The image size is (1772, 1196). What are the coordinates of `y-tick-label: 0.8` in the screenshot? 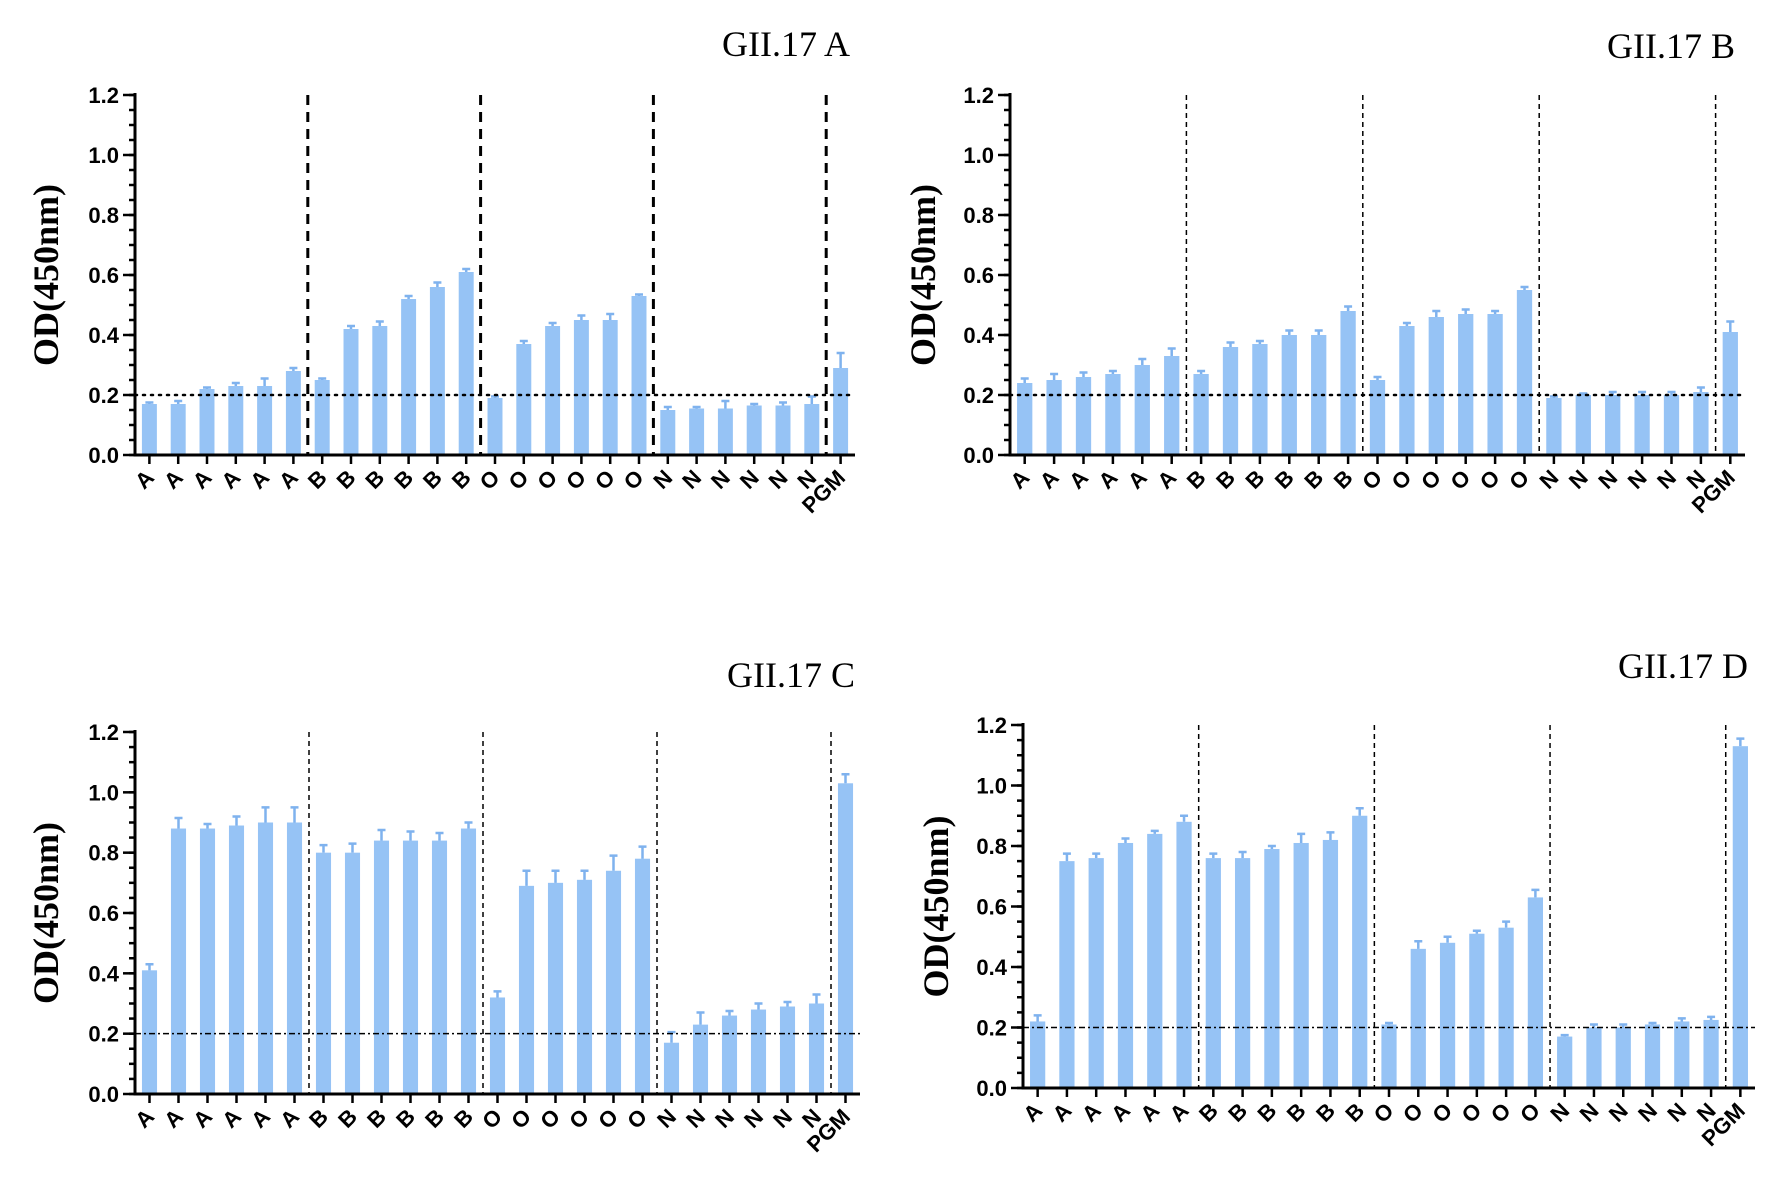 It's located at (103, 853).